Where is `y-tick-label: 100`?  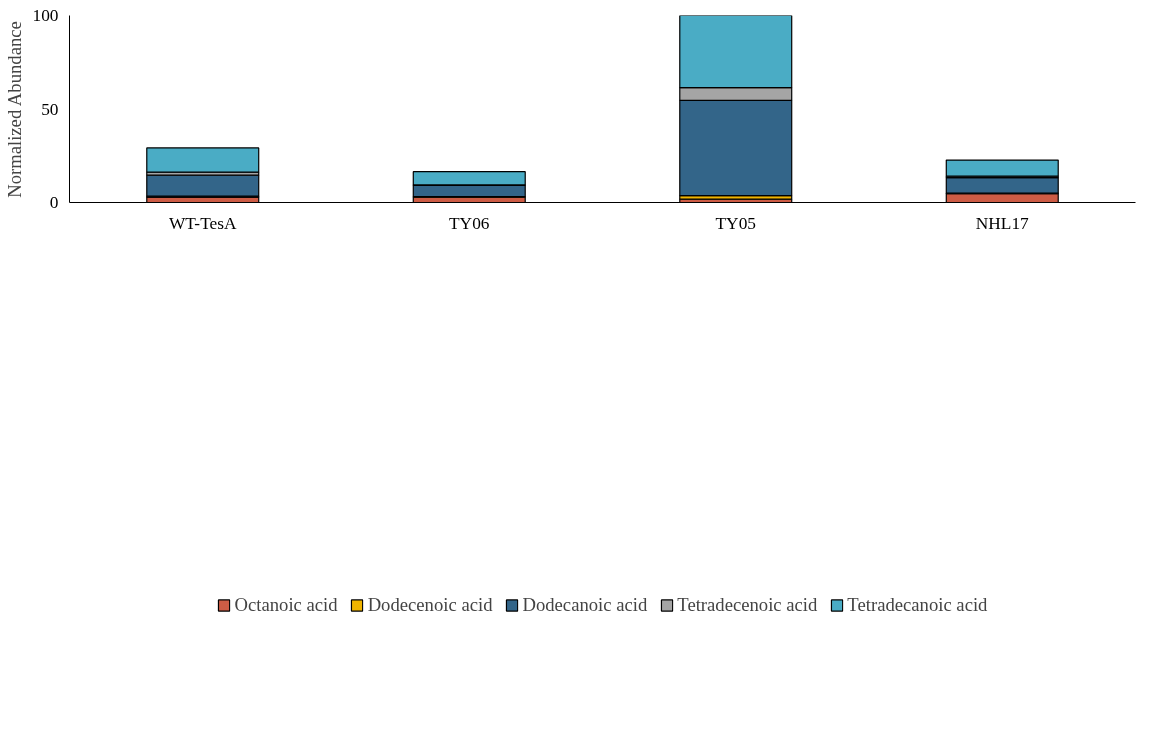
y-tick-label: 100 is located at coordinates (45, 15).